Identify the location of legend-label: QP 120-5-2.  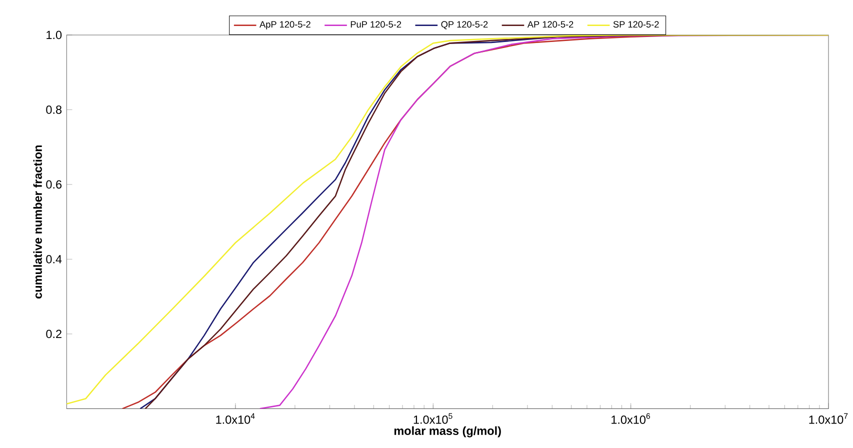
(464, 25).